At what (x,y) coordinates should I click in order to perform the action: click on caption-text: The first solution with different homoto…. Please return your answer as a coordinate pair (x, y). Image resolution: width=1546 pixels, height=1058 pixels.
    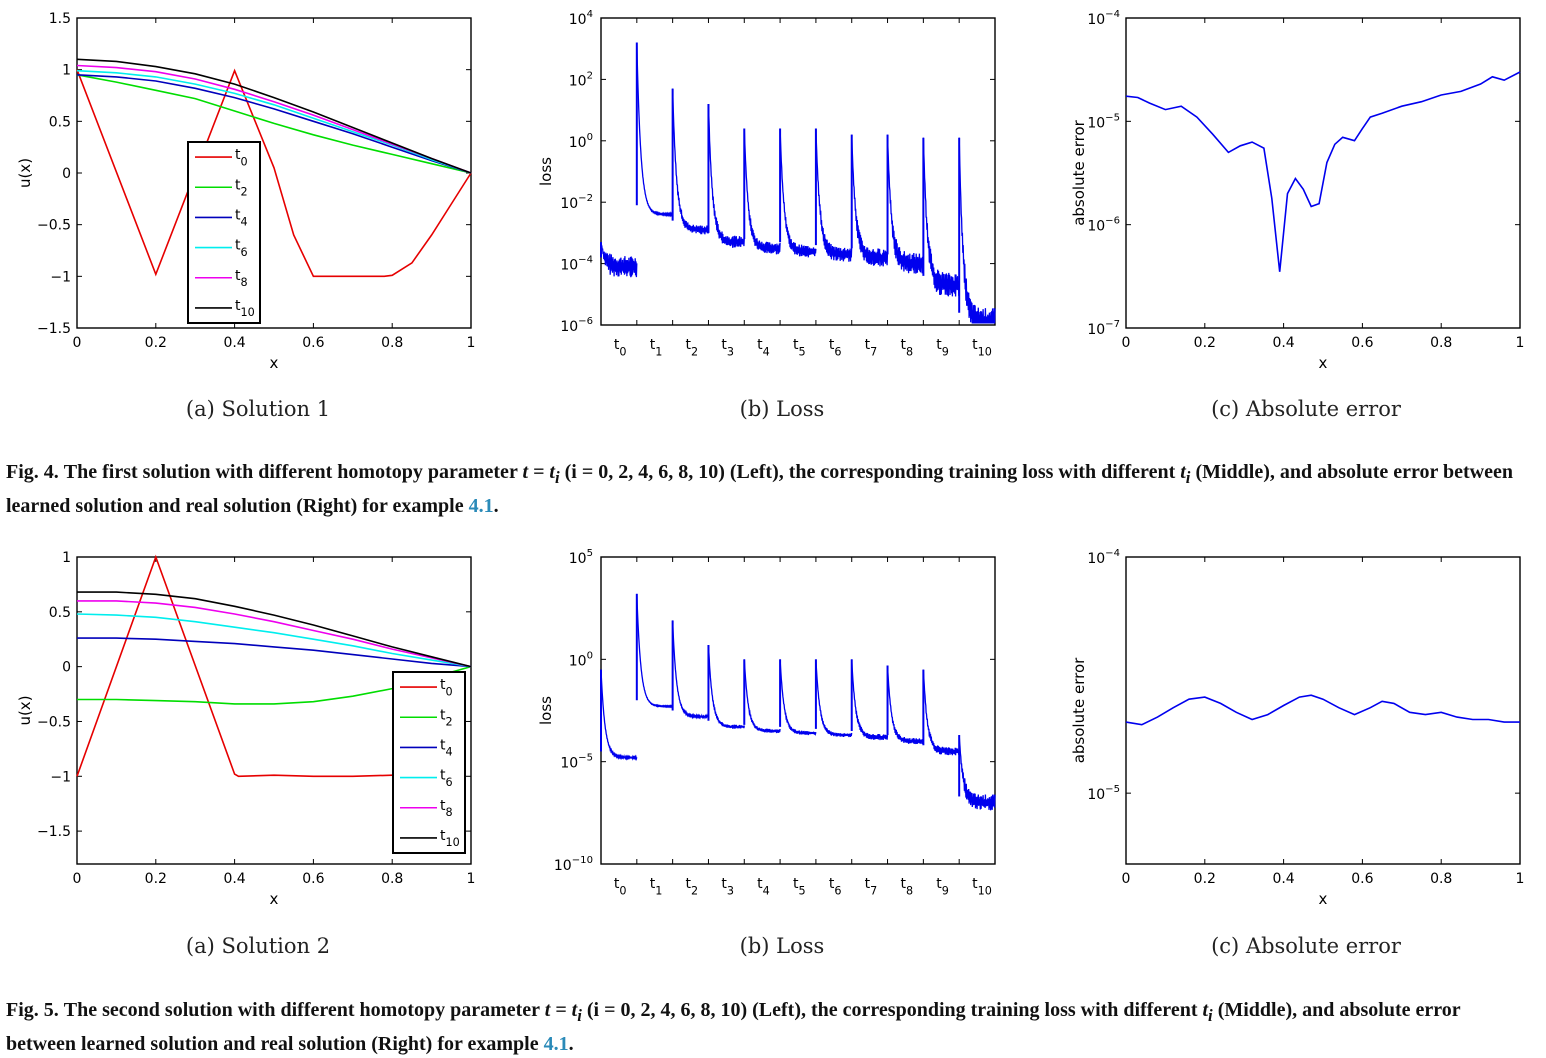
    Looking at the image, I should click on (760, 489).